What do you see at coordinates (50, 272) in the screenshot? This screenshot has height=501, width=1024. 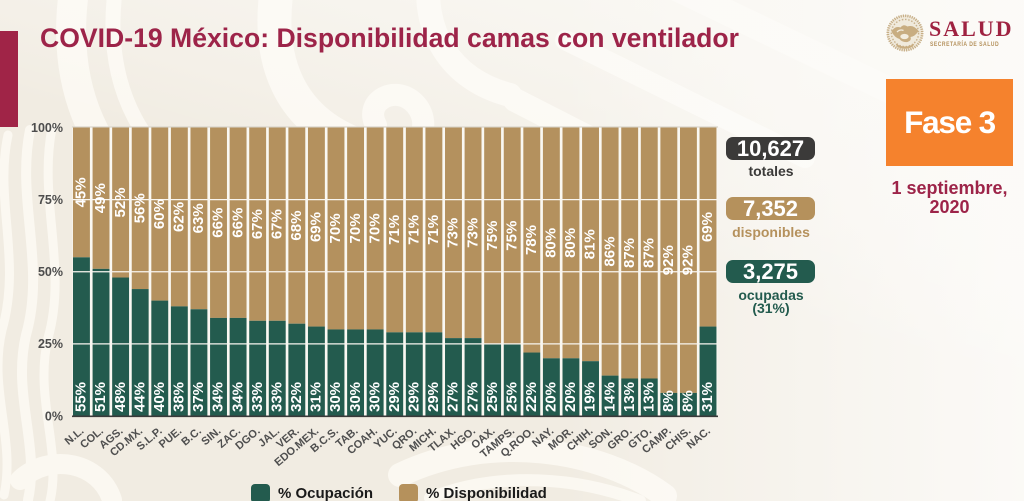 I see `svg-text: 50%` at bounding box center [50, 272].